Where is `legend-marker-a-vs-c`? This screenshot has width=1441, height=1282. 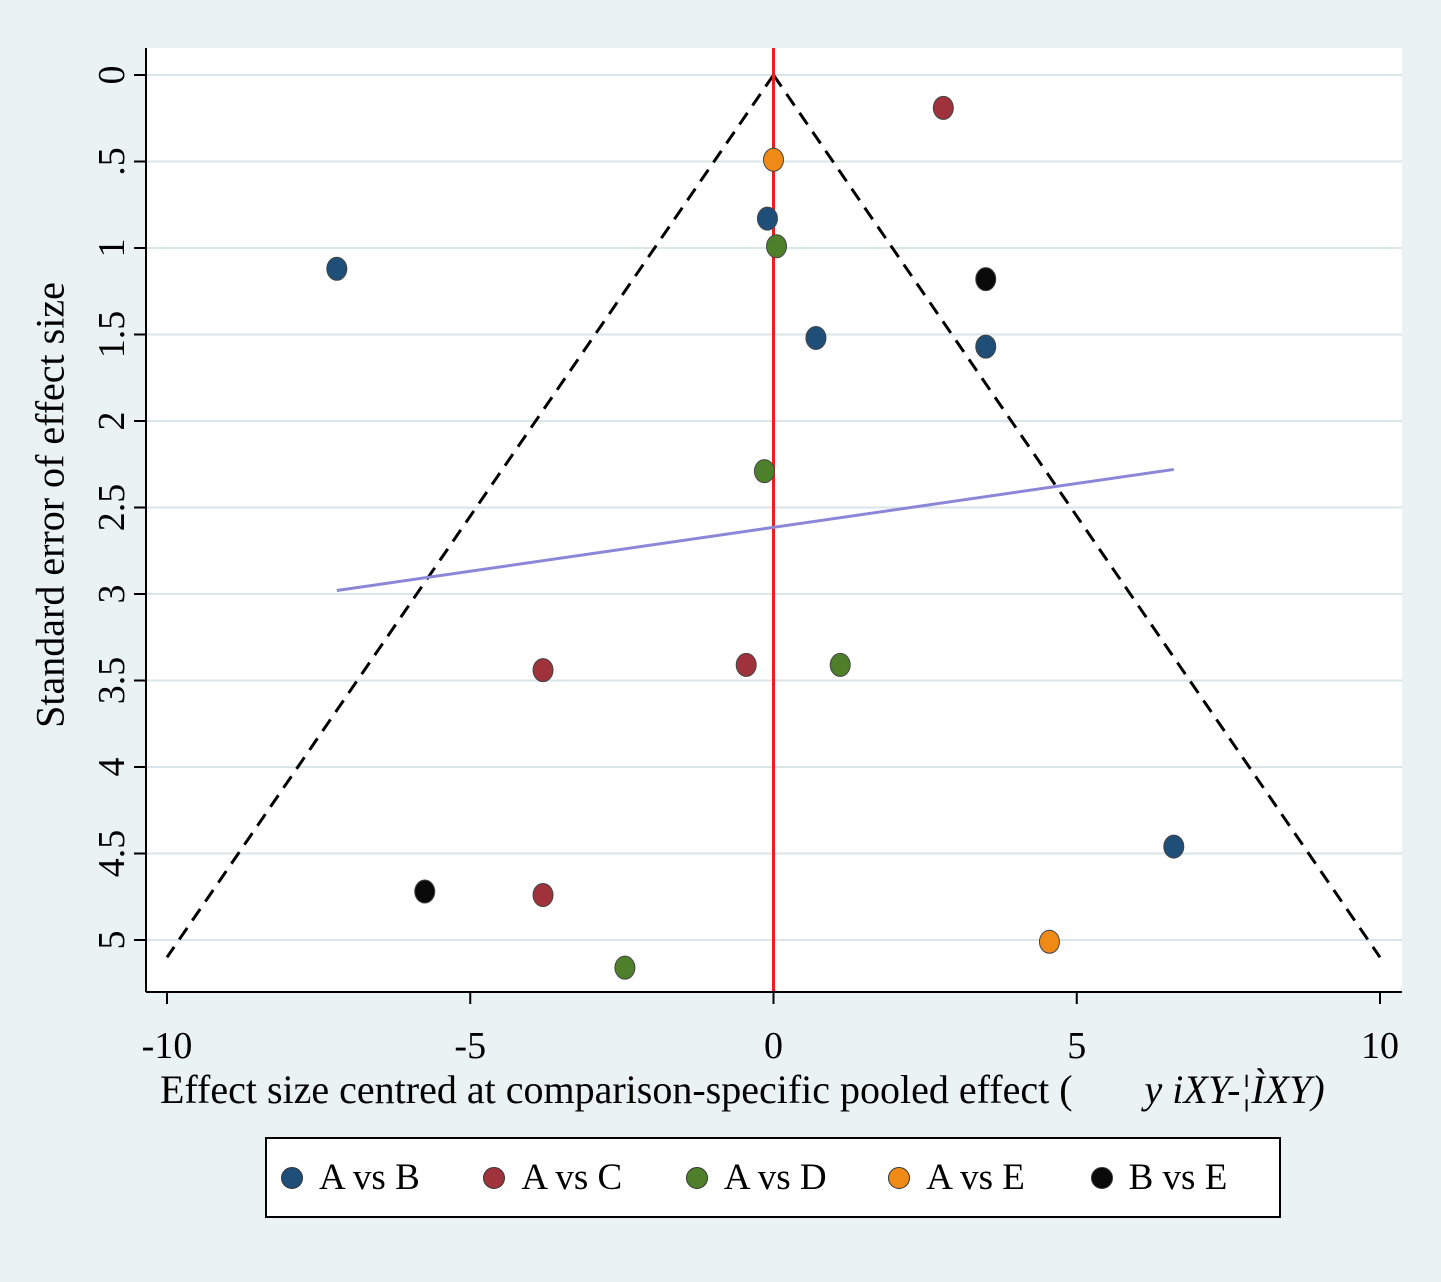 legend-marker-a-vs-c is located at coordinates (494, 1177).